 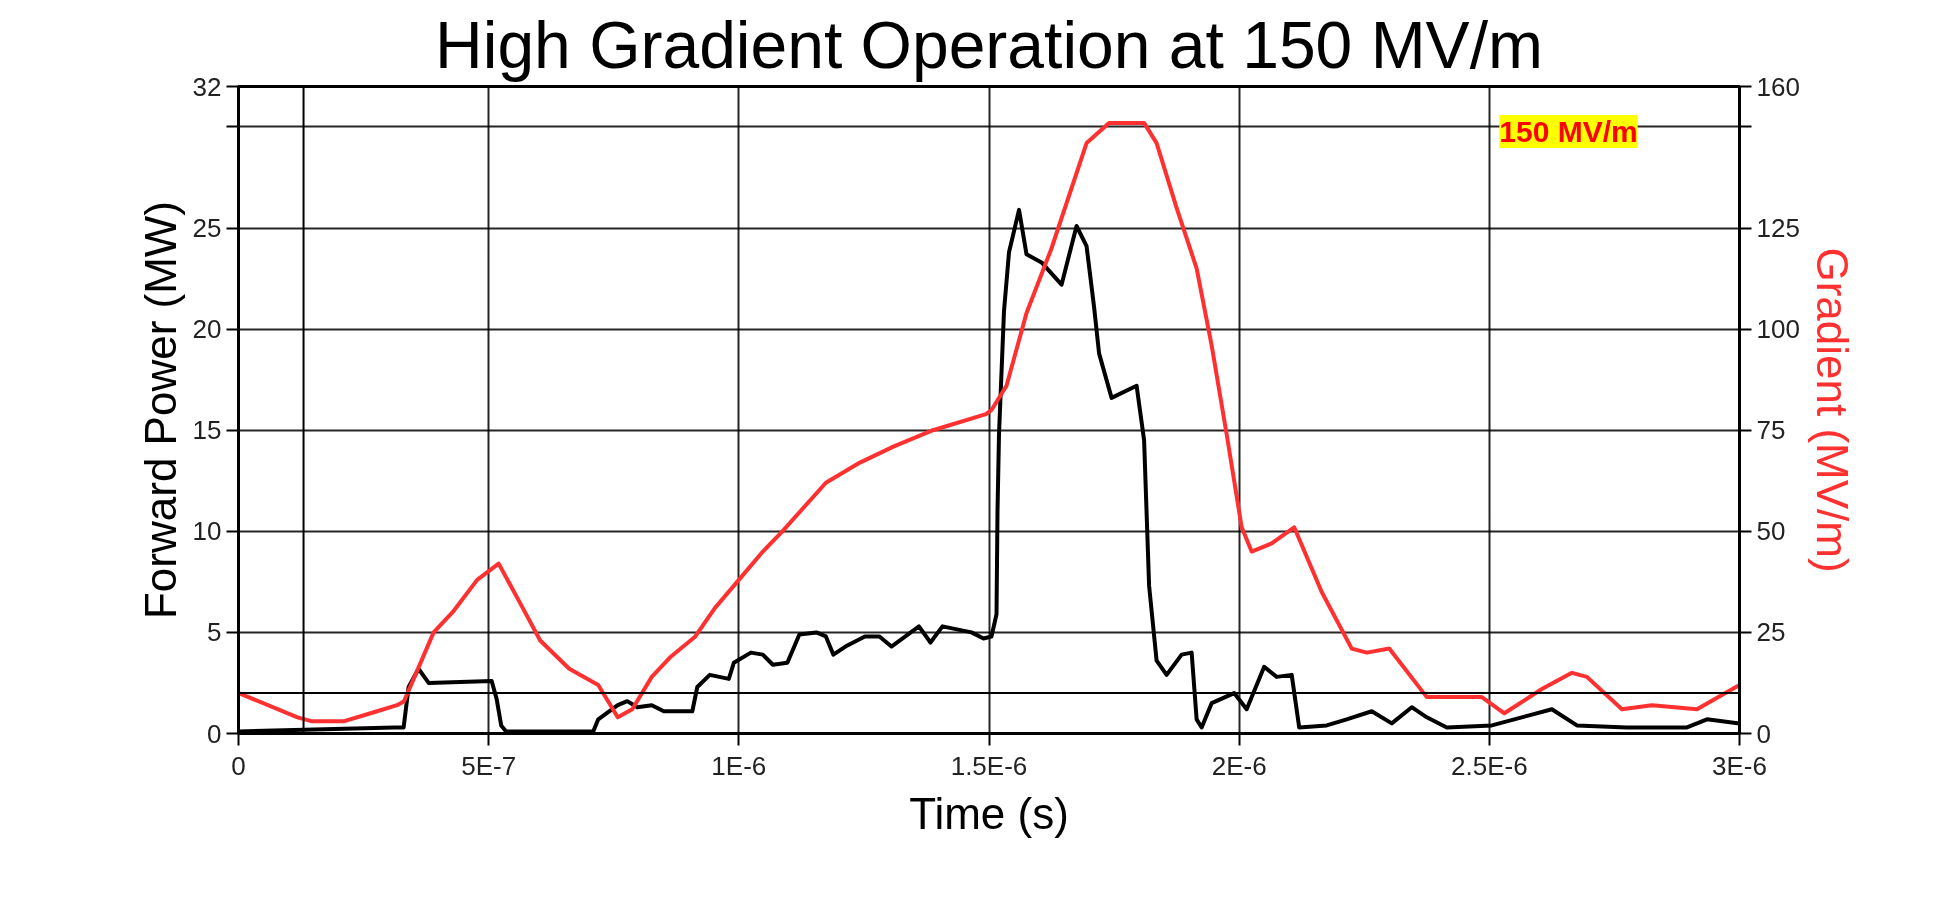 What do you see at coordinates (207, 86) in the screenshot?
I see `y-tick-label: 32` at bounding box center [207, 86].